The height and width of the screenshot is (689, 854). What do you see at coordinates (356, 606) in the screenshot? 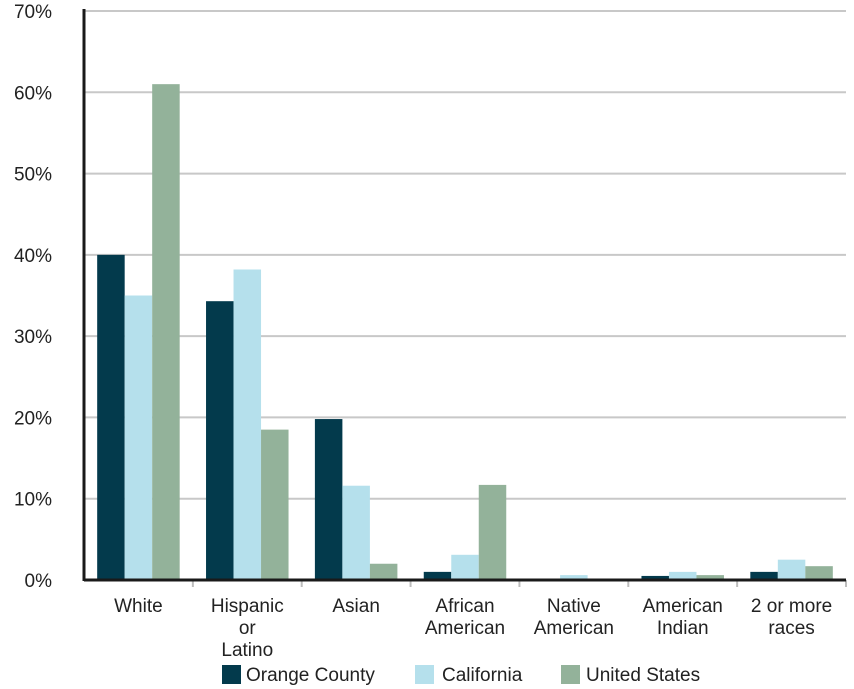
I see `x-category-label: Asian` at bounding box center [356, 606].